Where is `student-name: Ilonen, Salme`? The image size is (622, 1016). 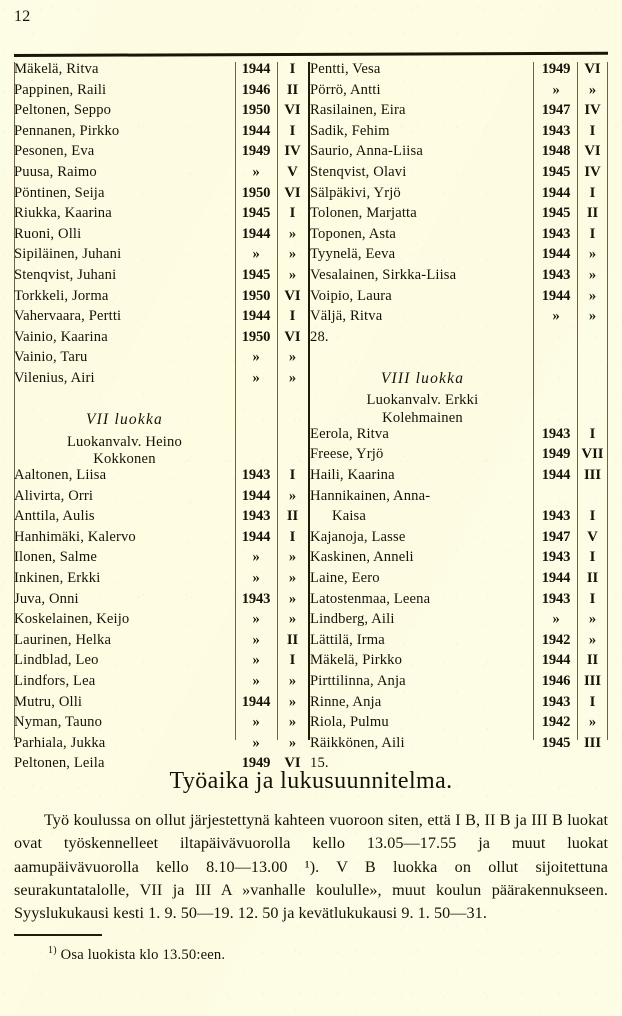
student-name: Ilonen, Salme is located at coordinates (56, 557).